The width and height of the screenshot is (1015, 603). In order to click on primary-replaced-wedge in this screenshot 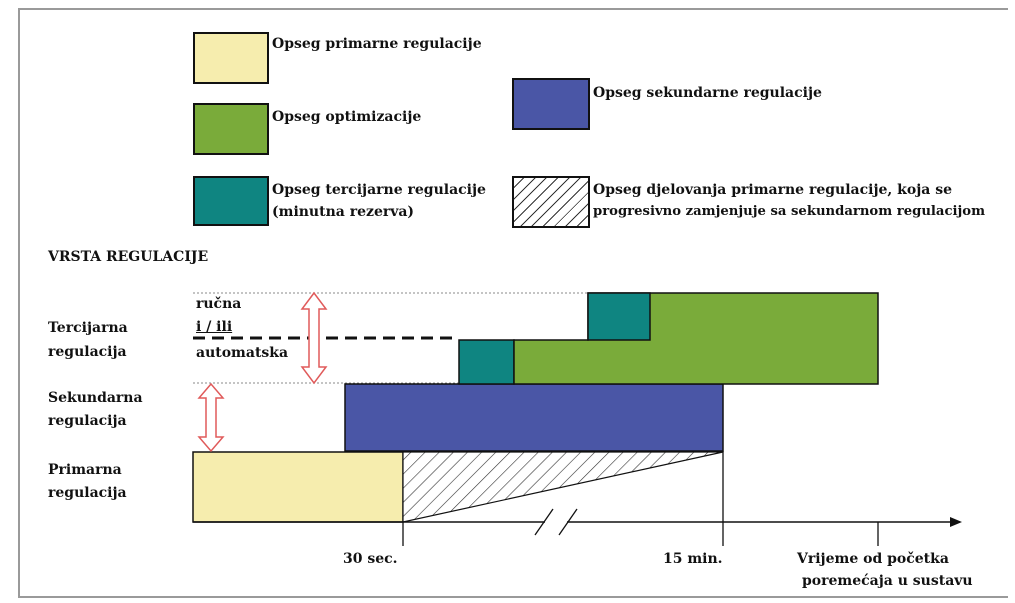, I will do `click(563, 487)`.